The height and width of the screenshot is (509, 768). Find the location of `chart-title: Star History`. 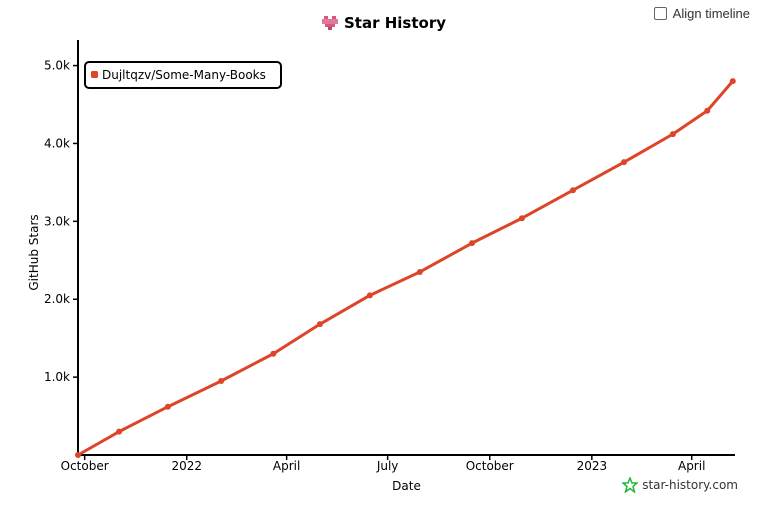

chart-title: Star History is located at coordinates (384, 23).